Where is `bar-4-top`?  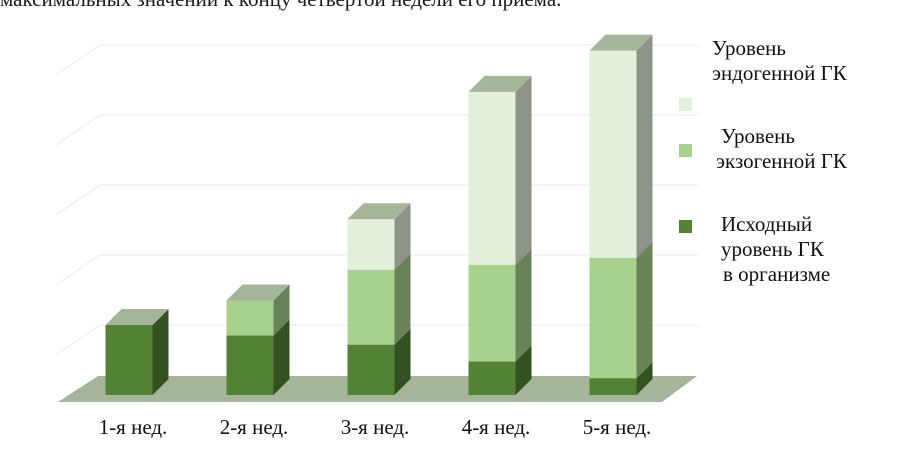 bar-4-top is located at coordinates (500, 83).